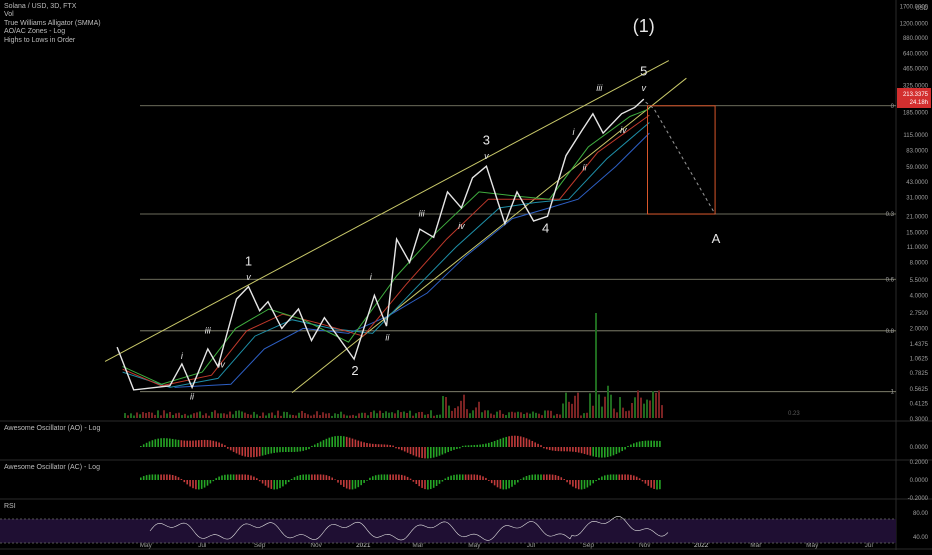  I want to click on ac-pane-title: Awesome Oscillator (AC) - Log, so click(52, 467).